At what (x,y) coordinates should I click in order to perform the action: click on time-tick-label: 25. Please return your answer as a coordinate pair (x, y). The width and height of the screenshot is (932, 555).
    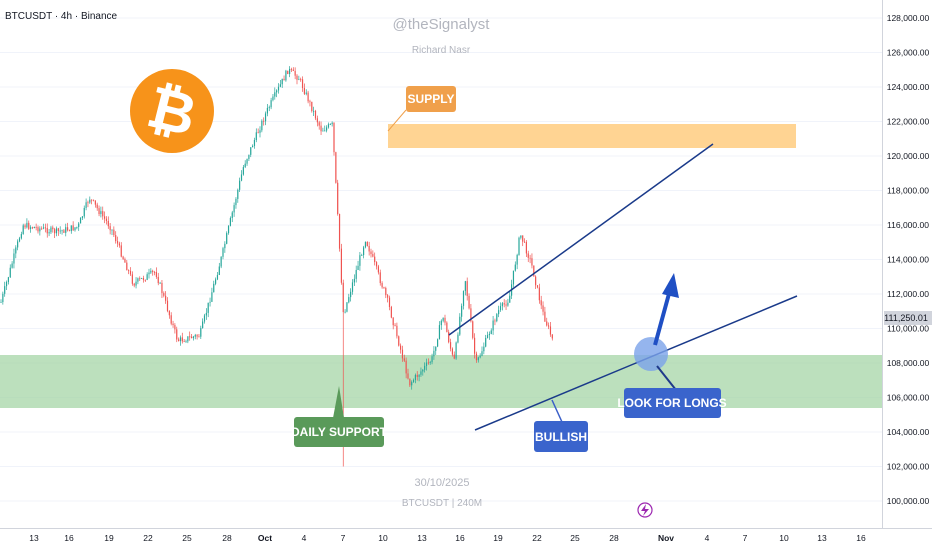
    Looking at the image, I should click on (575, 538).